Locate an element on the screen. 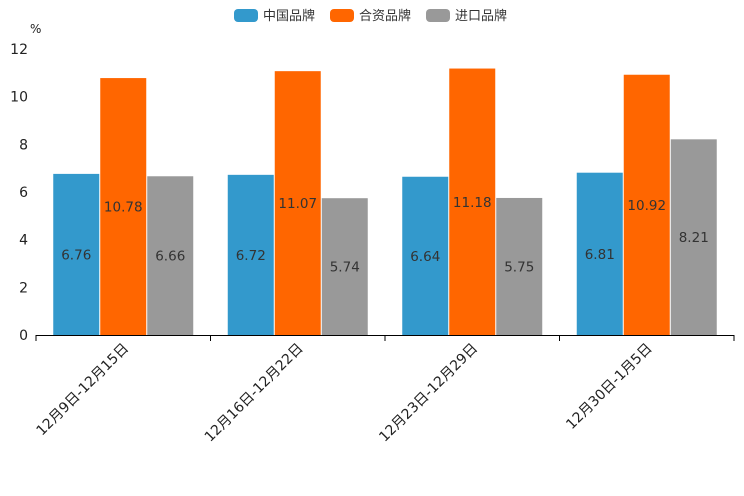  bar-value-label: 6.76 is located at coordinates (76, 255).